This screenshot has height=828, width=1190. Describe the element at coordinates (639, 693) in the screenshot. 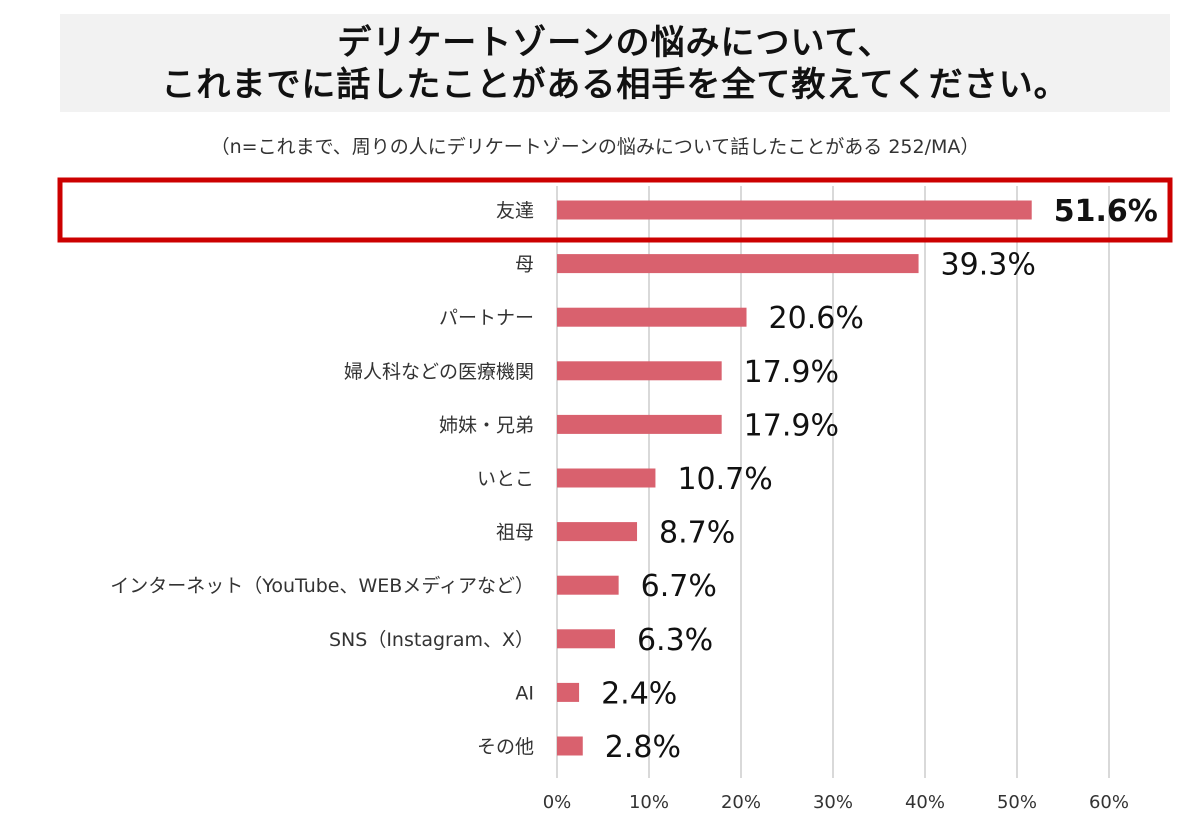

I see `value-label: 2.4%` at that location.